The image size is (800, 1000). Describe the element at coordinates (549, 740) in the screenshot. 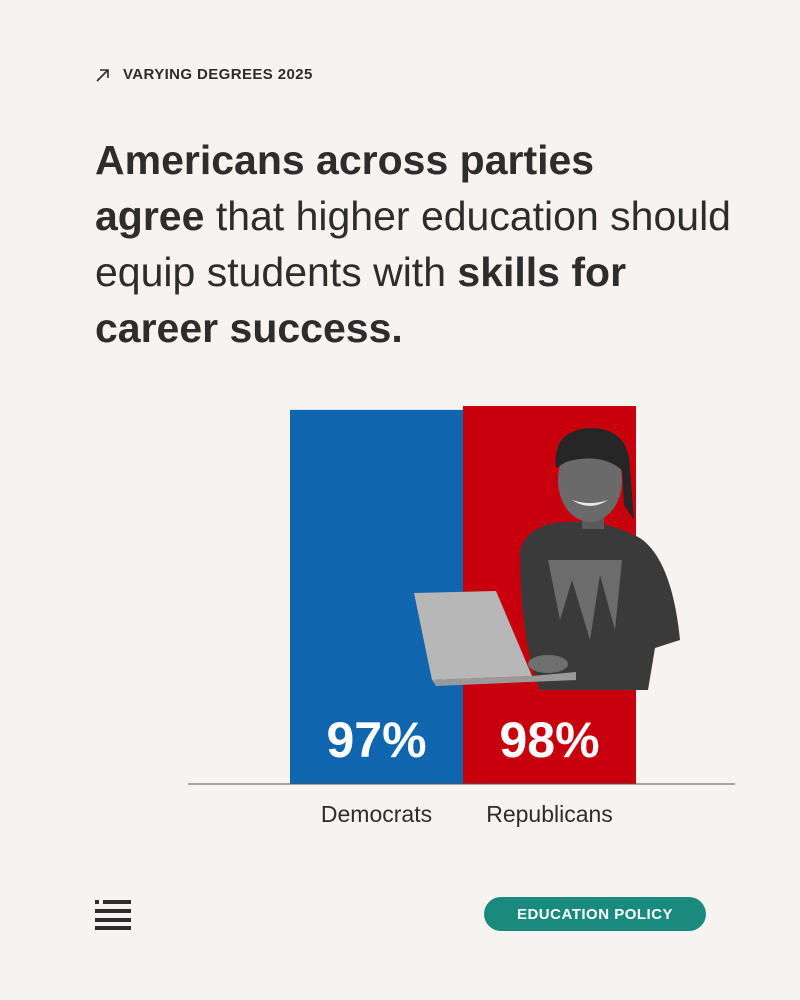

I see `data-label-republicans: 98%` at that location.